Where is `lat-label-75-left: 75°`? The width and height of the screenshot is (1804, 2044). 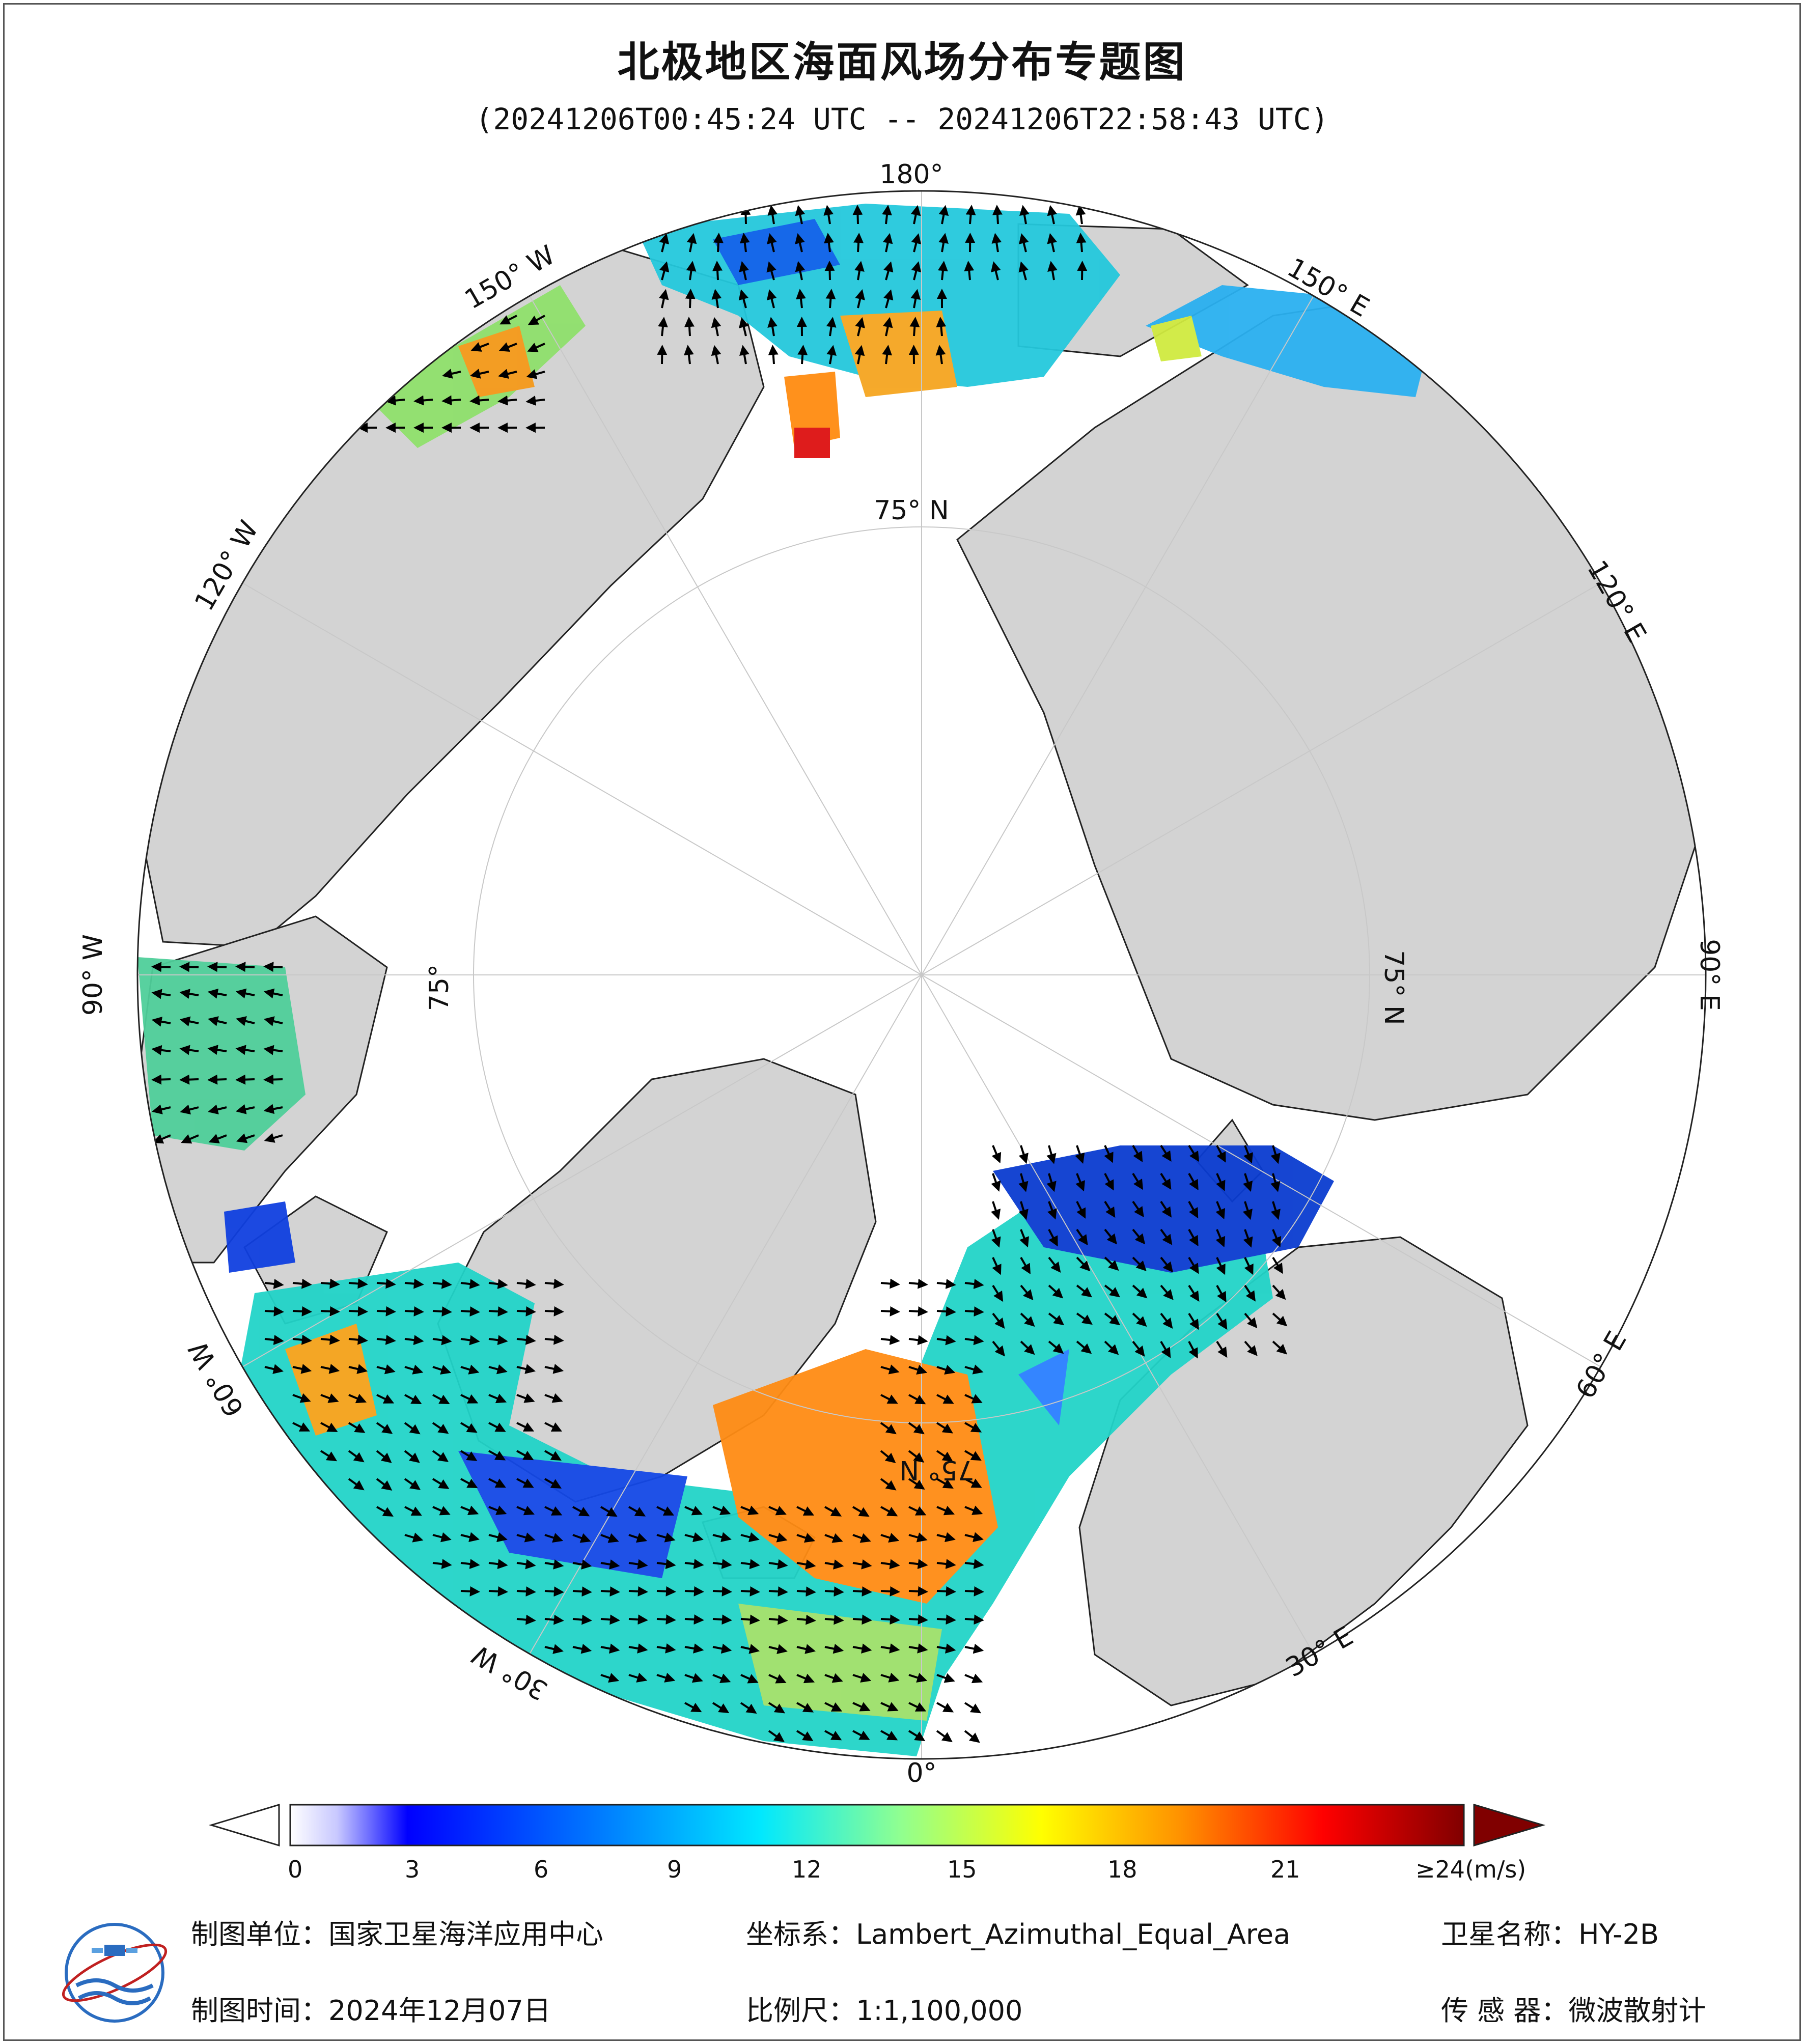 lat-label-75-left: 75° is located at coordinates (439, 987).